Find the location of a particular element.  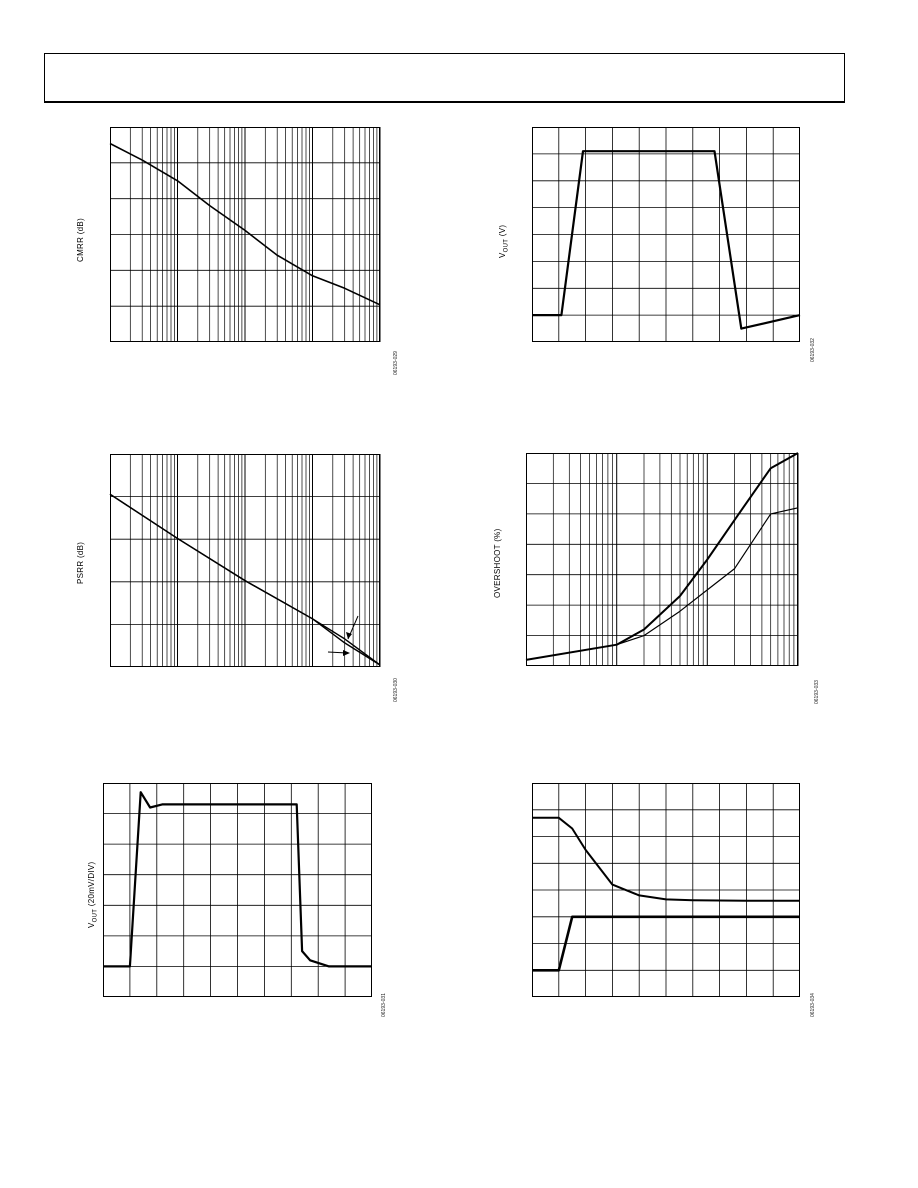

vout-small-signal-y-label: VOUT (20mV/DIV) is located at coordinates (93, 894).